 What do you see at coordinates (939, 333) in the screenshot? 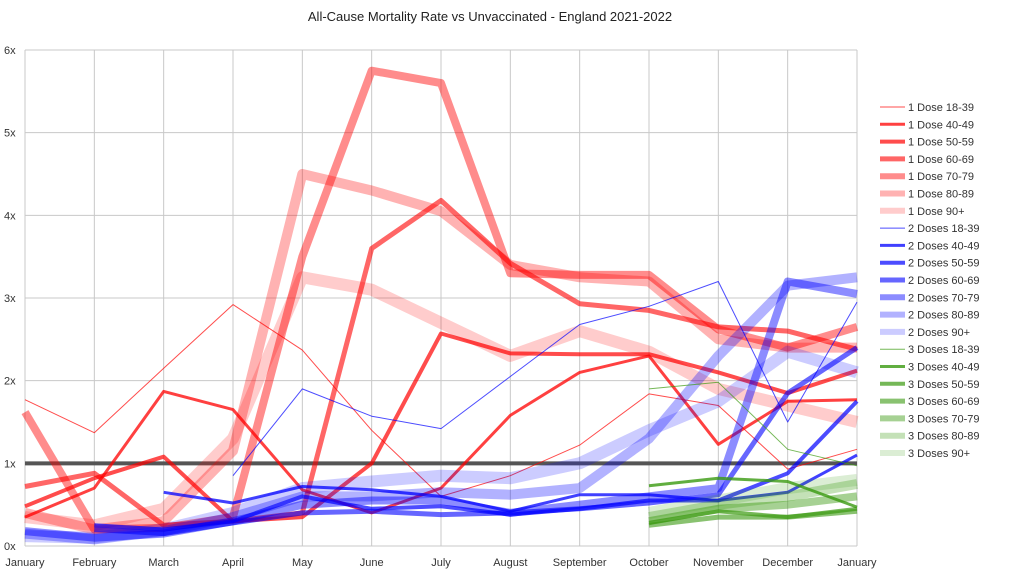
I see `legend-label: 2 Doses 90+` at bounding box center [939, 333].